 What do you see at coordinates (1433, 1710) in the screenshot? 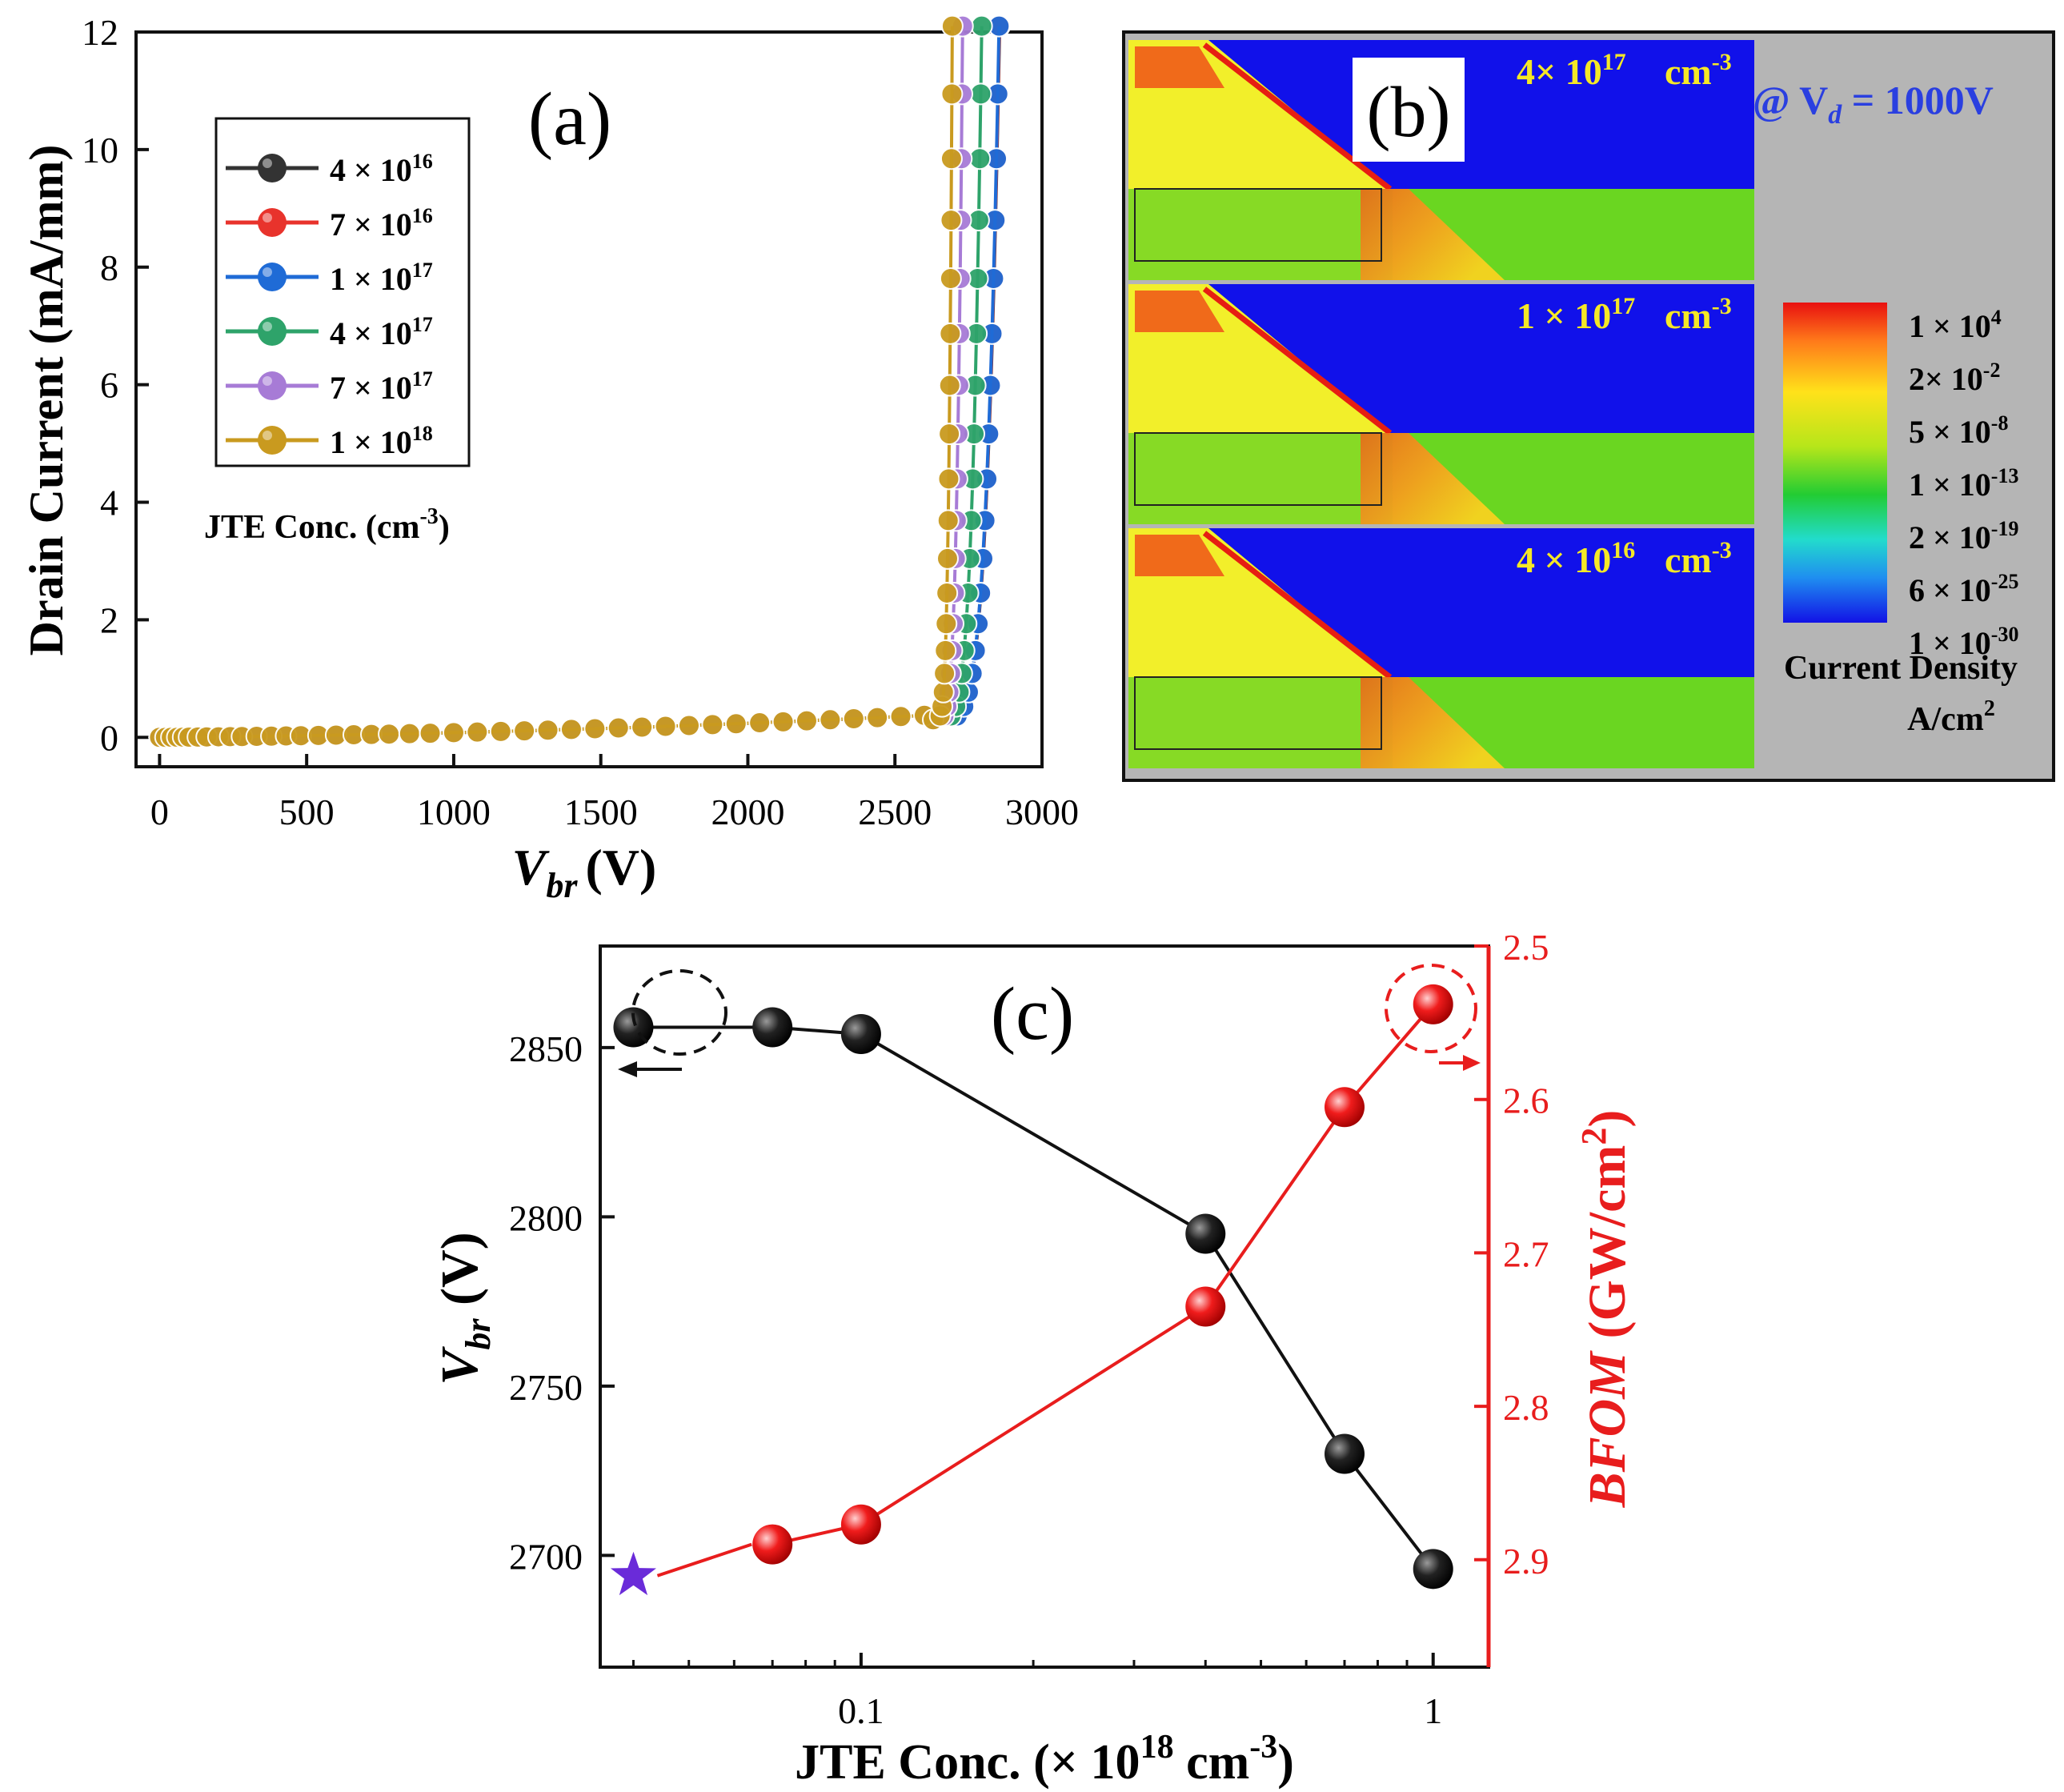
I see `c-x-tick-label: 1` at bounding box center [1433, 1710].